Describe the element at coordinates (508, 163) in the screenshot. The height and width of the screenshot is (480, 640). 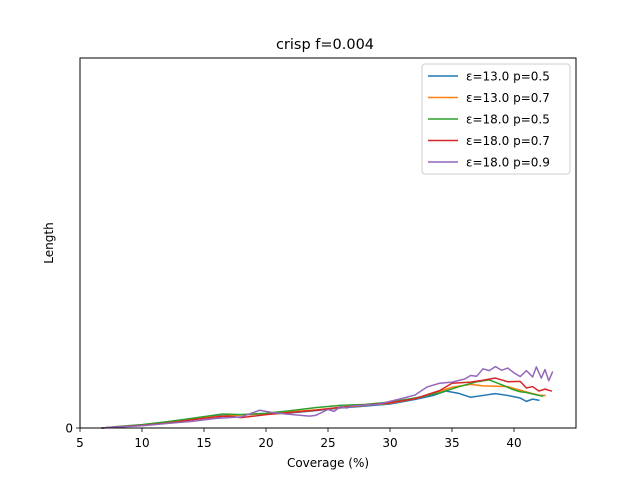
I see `legend-label-5: ε=18.0 p=0.9` at that location.